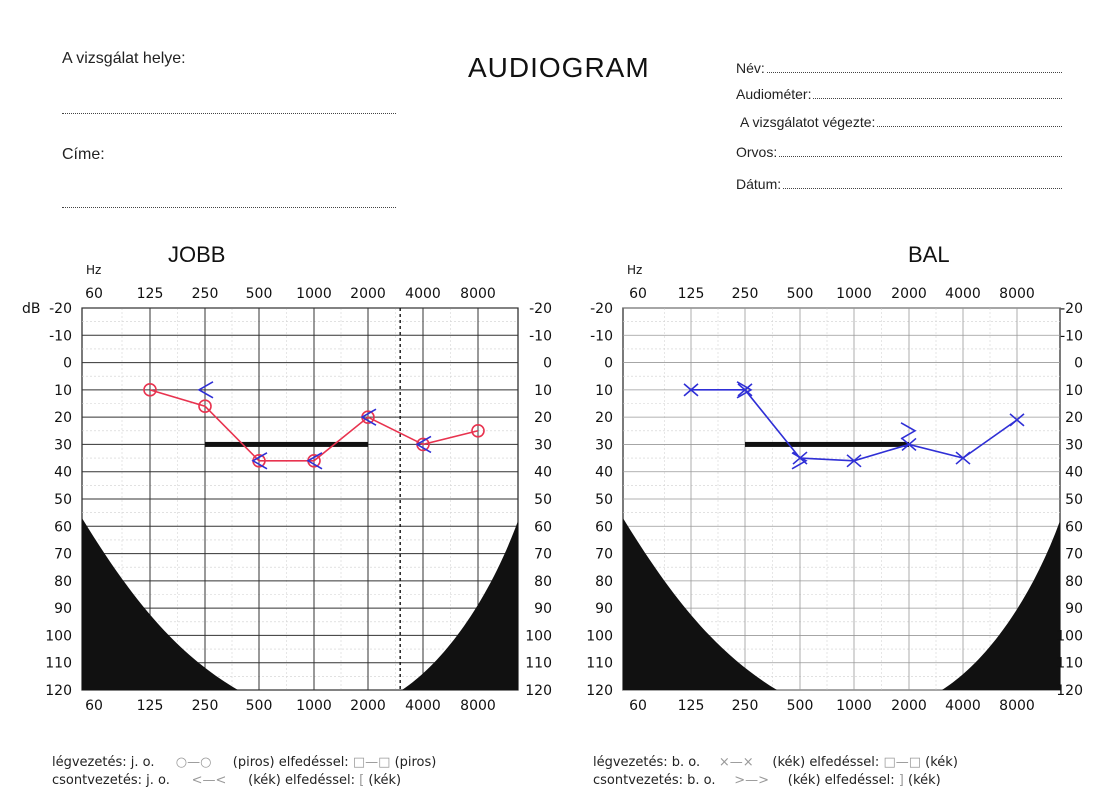 This screenshot has width=1095, height=808. Describe the element at coordinates (460, 605) in the screenshot. I see `inaudible-region-right` at that location.